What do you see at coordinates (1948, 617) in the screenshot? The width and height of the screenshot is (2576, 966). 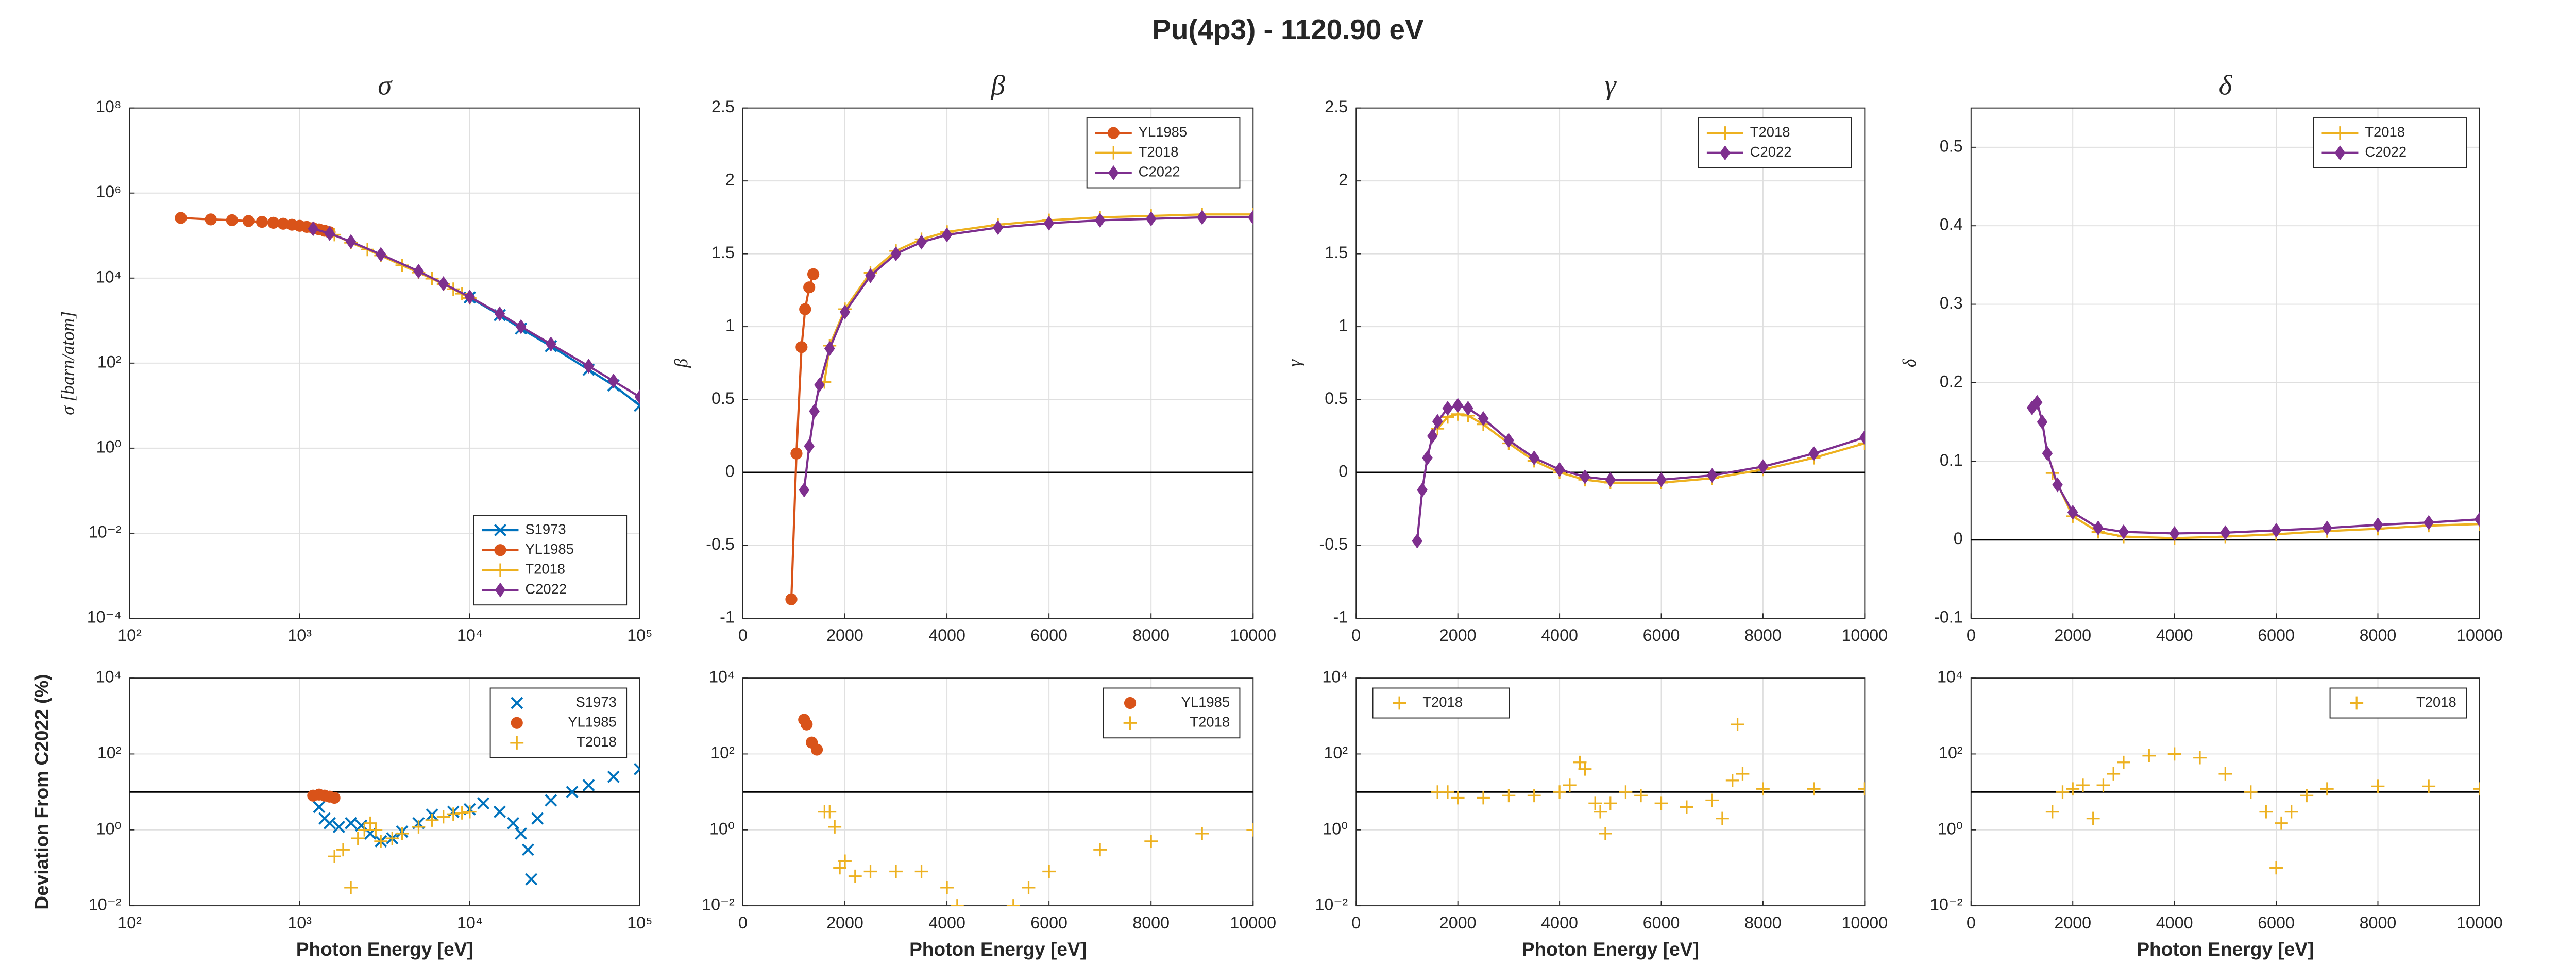 I see `y-tick-label: -0.1` at bounding box center [1948, 617].